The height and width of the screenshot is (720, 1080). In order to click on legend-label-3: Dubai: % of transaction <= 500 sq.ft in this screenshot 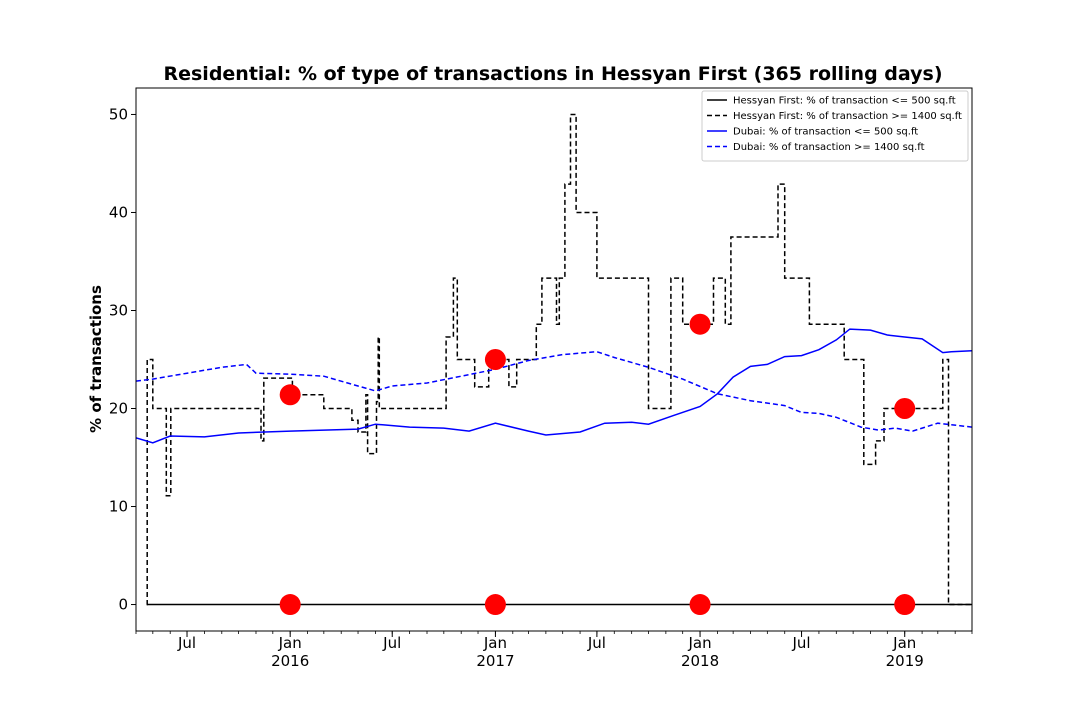, I will do `click(825, 132)`.